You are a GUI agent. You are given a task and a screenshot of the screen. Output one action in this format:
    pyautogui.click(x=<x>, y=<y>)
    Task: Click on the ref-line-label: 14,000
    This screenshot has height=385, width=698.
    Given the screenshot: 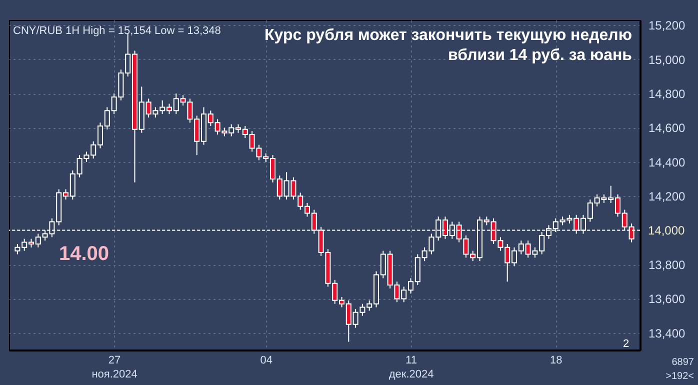 What is the action you would take?
    pyautogui.click(x=667, y=230)
    